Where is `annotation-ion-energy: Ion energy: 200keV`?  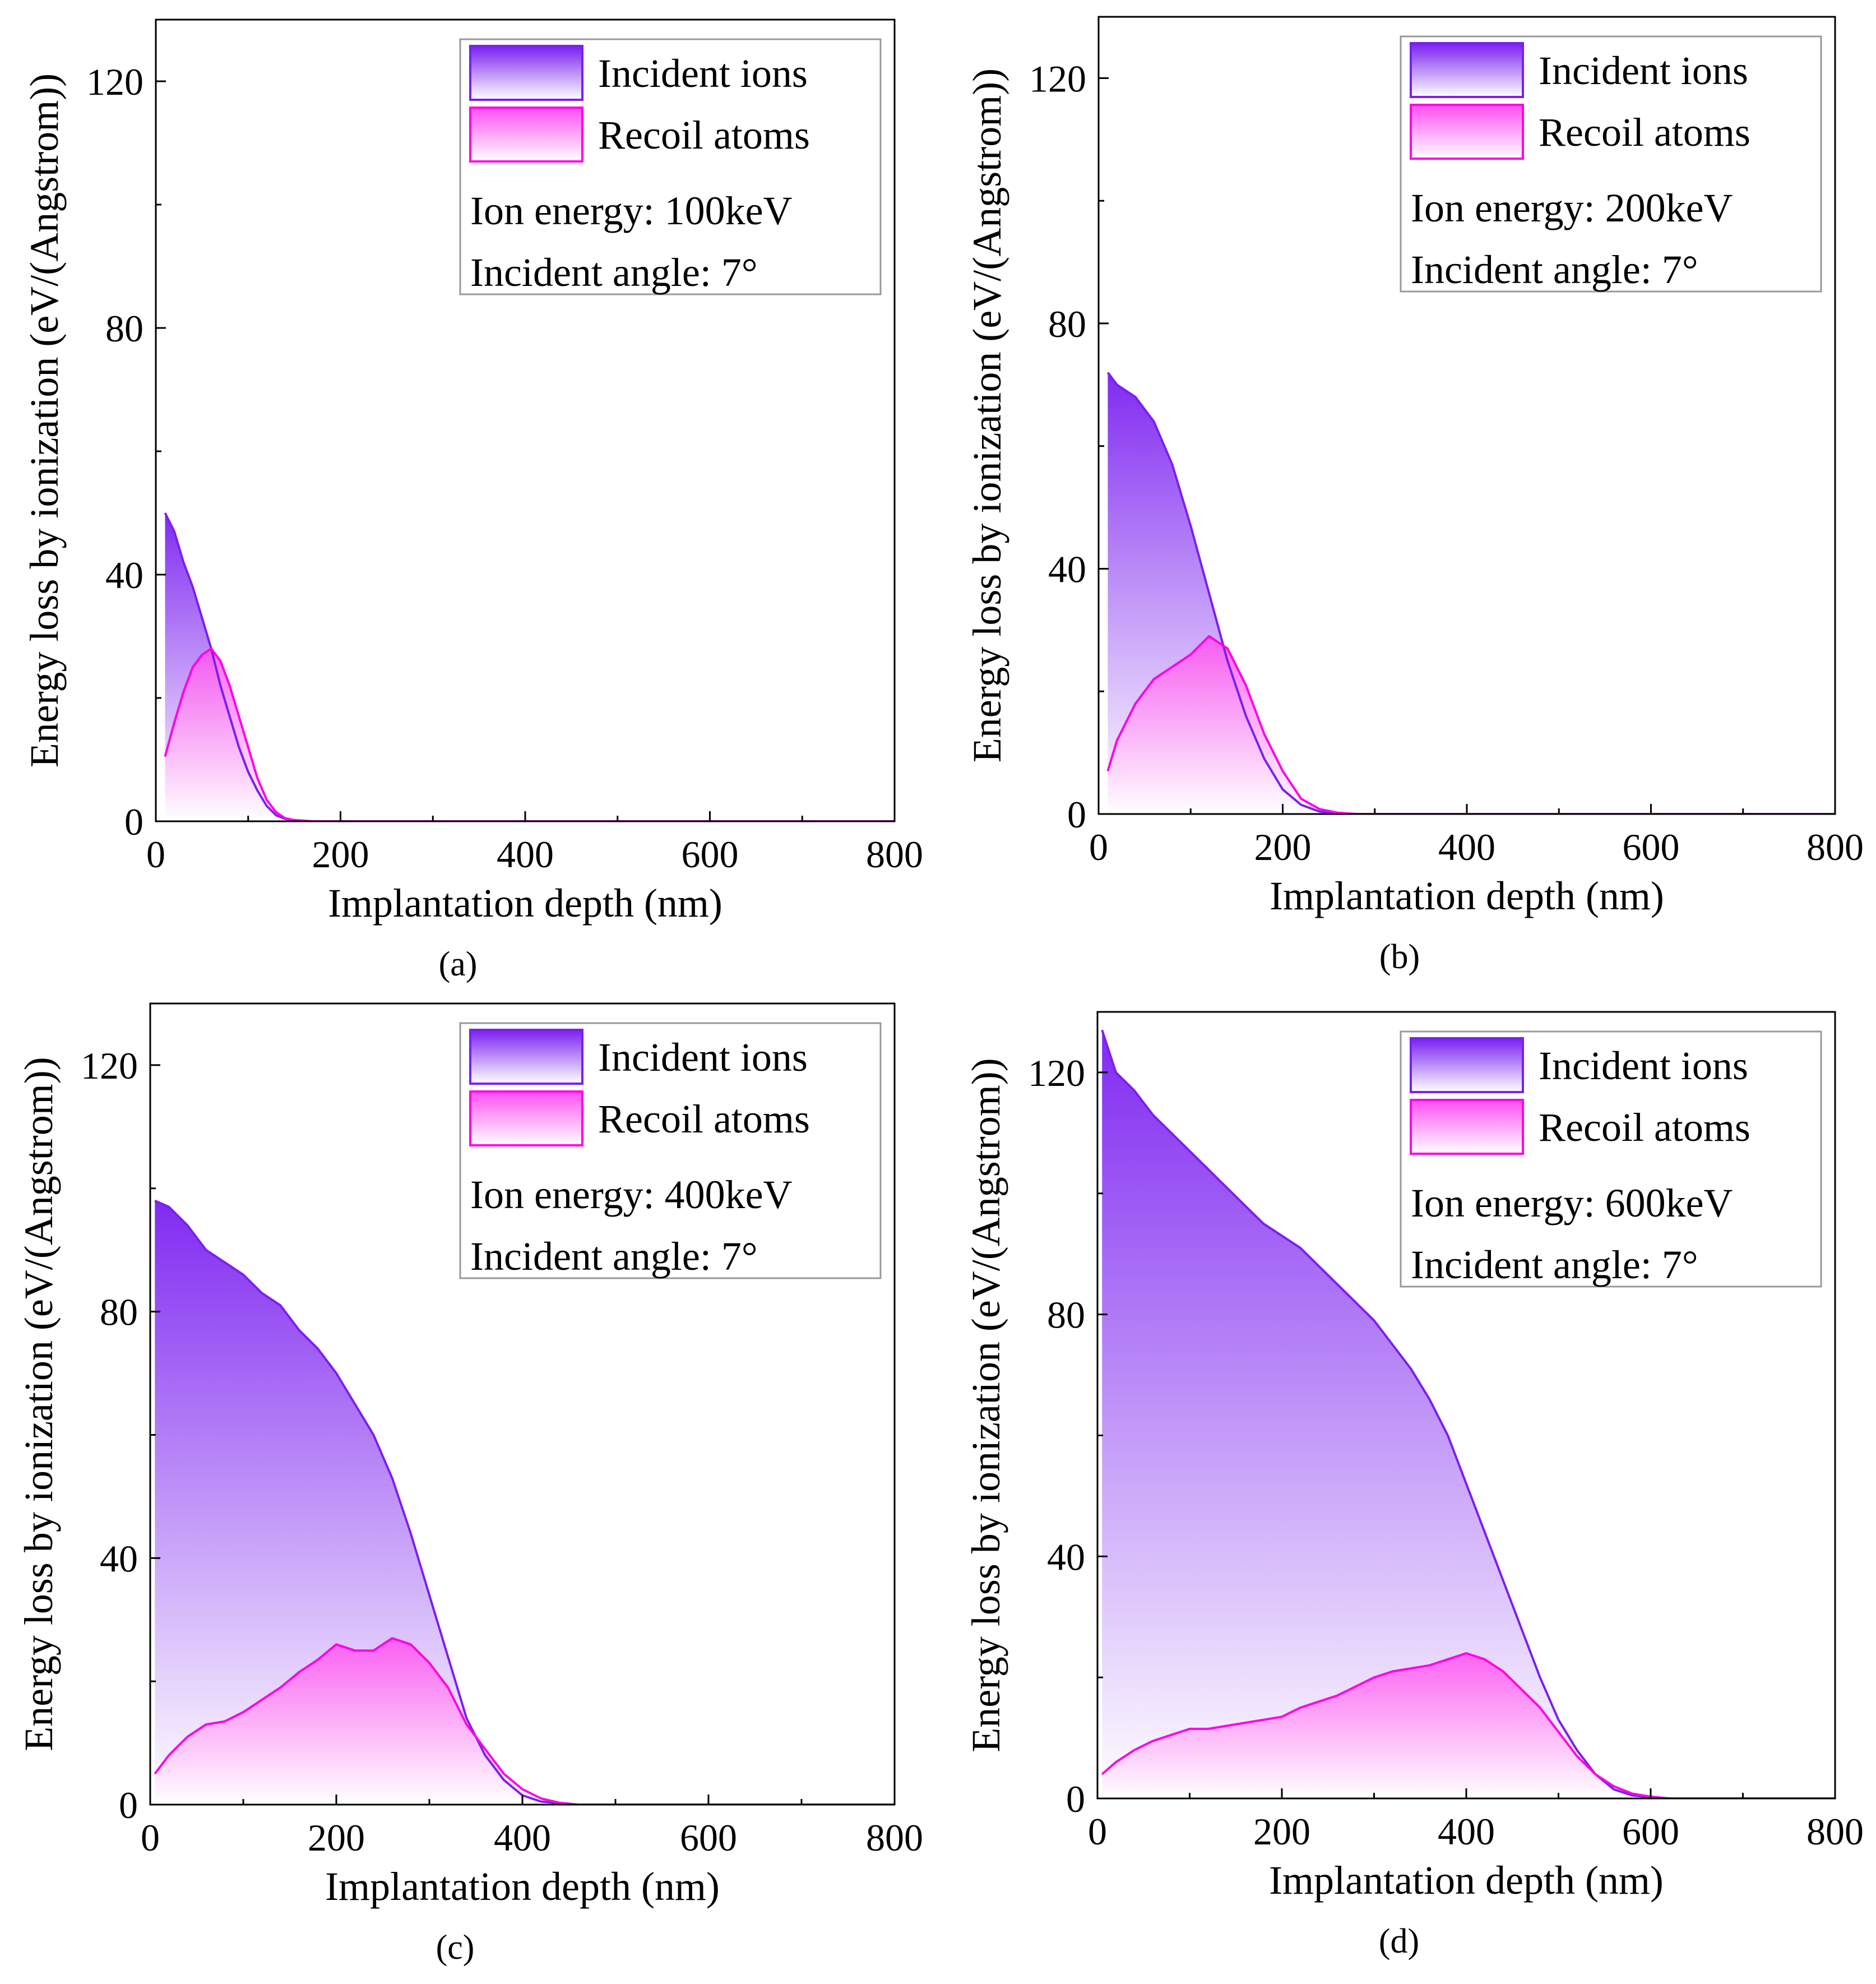 annotation-ion-energy: Ion energy: 200keV is located at coordinates (1572, 208).